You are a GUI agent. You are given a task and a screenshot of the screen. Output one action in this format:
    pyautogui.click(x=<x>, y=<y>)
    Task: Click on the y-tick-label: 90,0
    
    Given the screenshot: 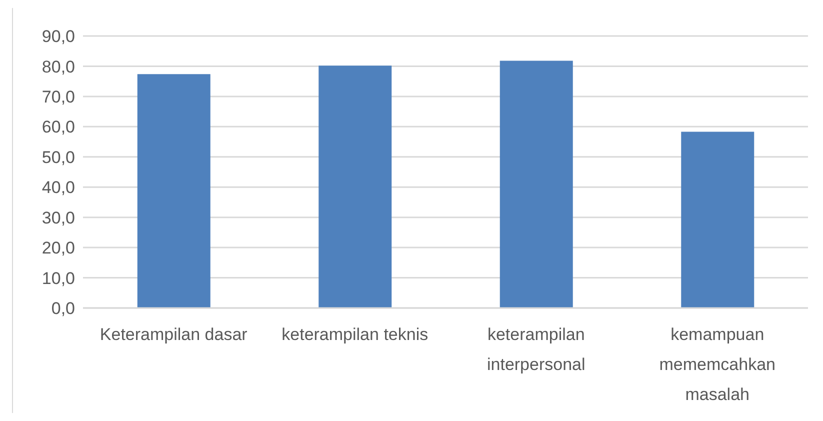 What is the action you would take?
    pyautogui.click(x=58, y=36)
    